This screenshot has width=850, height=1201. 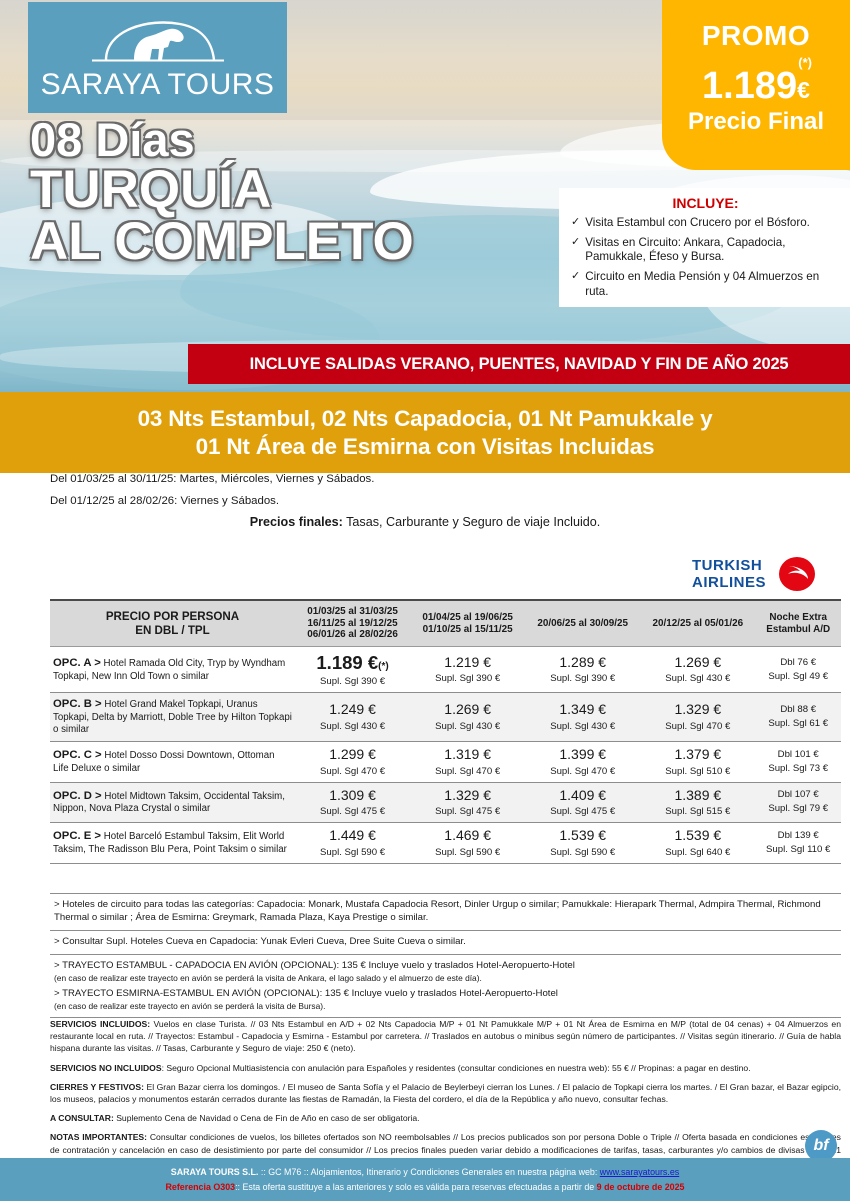 I want to click on promo-badge: PROMO (*) 1.189€ Precio Final, so click(x=756, y=85).